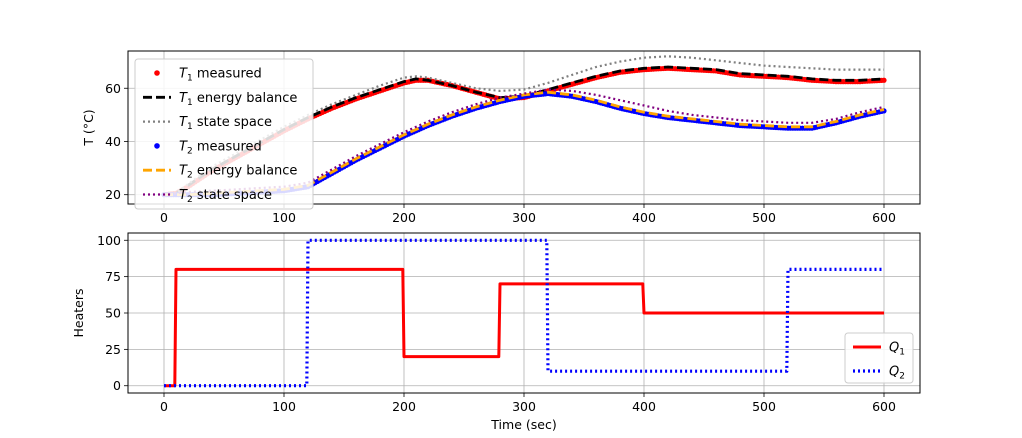 Image resolution: width=1022 pixels, height=438 pixels. What do you see at coordinates (238, 172) in the screenshot?
I see `legend-label: T2 energy balance` at bounding box center [238, 172].